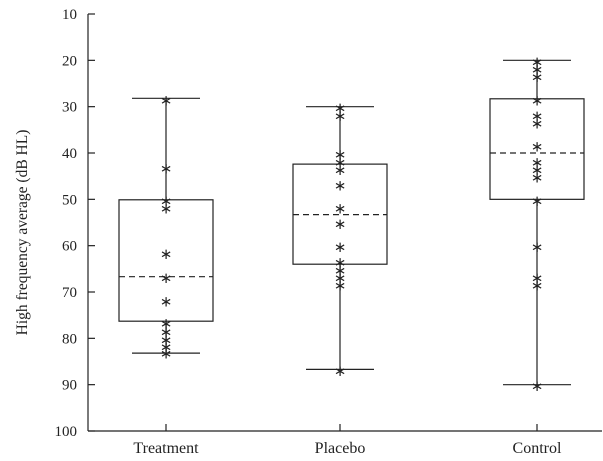  I want to click on y-tick-label: 10, so click(69, 15).